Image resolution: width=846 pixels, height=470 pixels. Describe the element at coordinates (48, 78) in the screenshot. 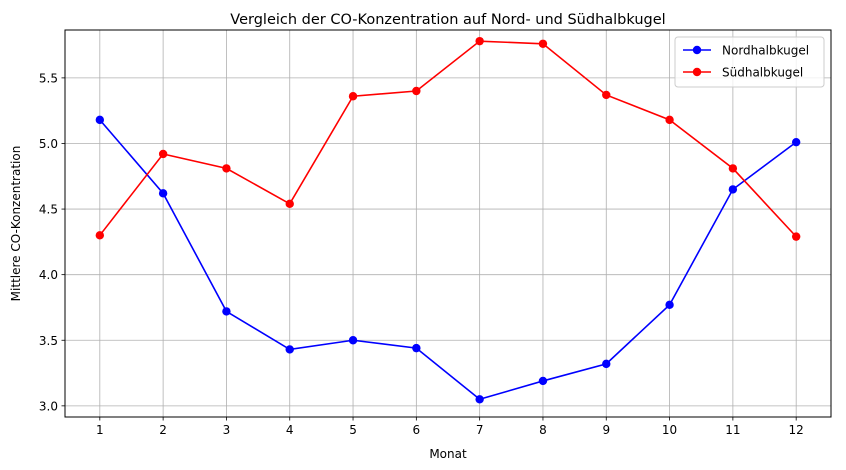

I see `y-tick-label: 5.5` at that location.